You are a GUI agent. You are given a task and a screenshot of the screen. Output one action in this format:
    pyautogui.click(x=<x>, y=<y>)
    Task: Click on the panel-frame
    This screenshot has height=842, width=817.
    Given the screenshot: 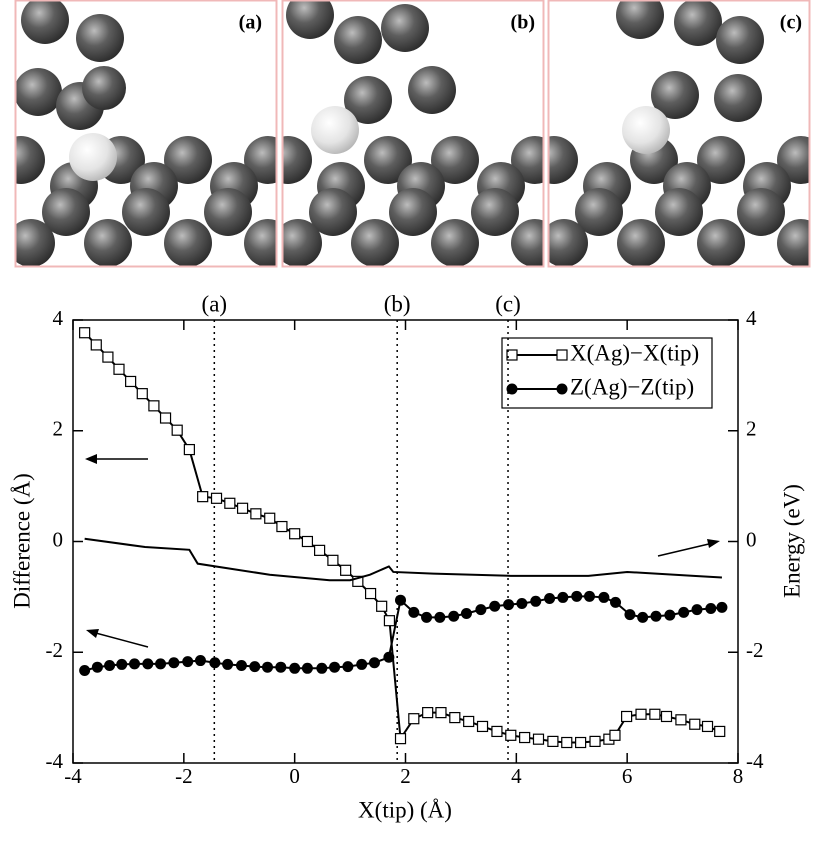 What is the action you would take?
    pyautogui.click(x=413, y=134)
    